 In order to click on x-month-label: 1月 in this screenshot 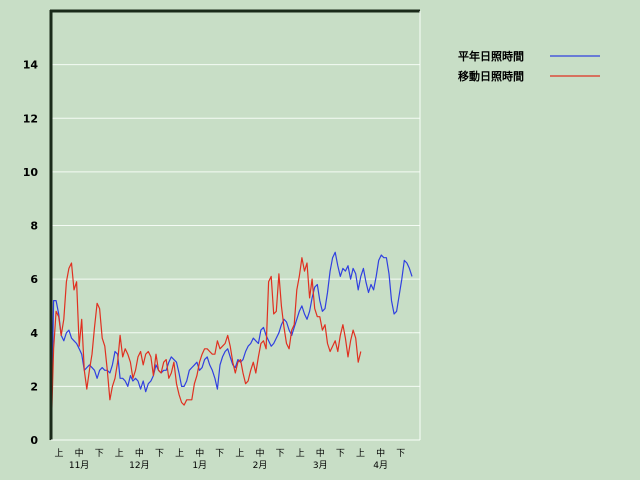, I will do `click(199, 465)`.